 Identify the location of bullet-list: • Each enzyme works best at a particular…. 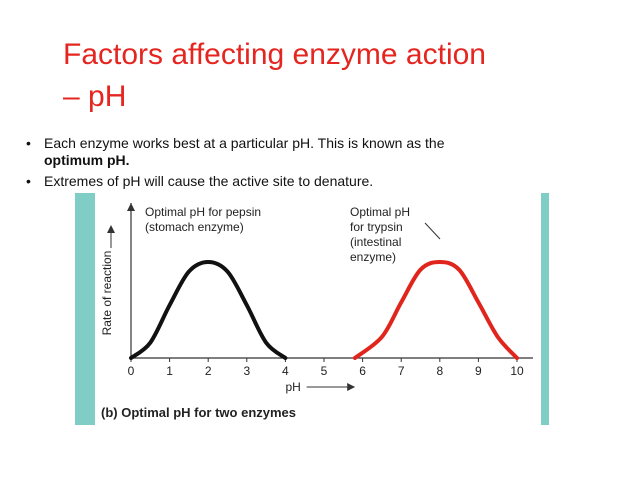
(322, 162).